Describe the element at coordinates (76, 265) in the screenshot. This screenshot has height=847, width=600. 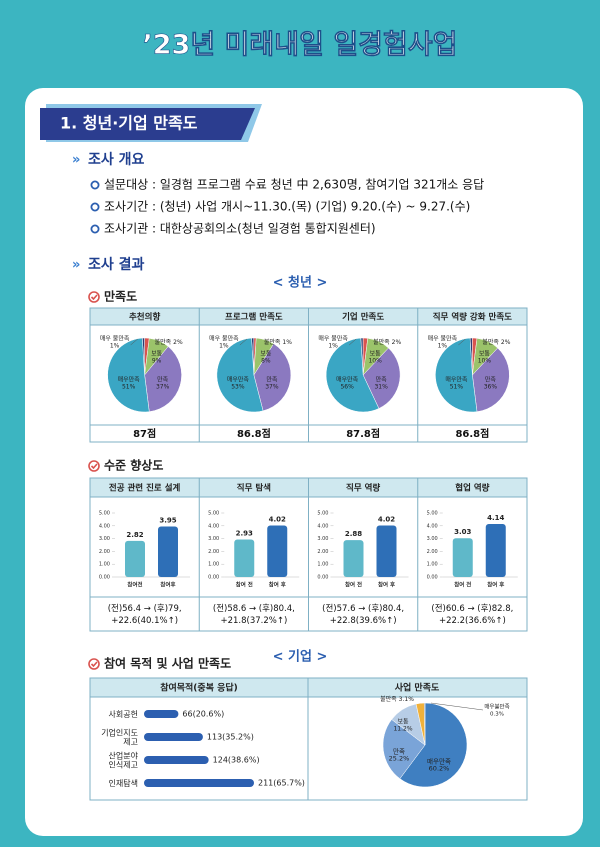
I see `chevron: »` at that location.